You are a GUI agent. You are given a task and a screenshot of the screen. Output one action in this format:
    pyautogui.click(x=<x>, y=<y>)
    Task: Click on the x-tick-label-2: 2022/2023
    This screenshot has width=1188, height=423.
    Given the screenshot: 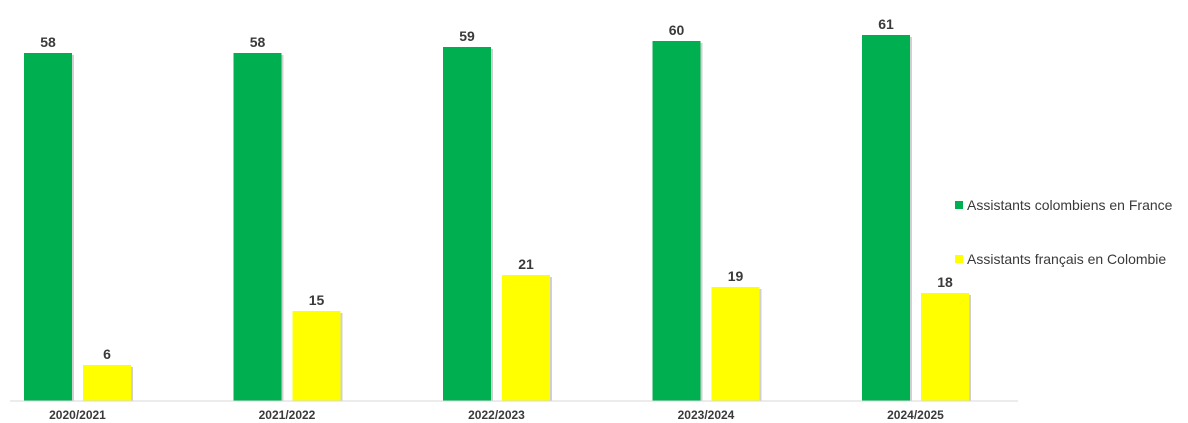 What is the action you would take?
    pyautogui.click(x=496, y=415)
    